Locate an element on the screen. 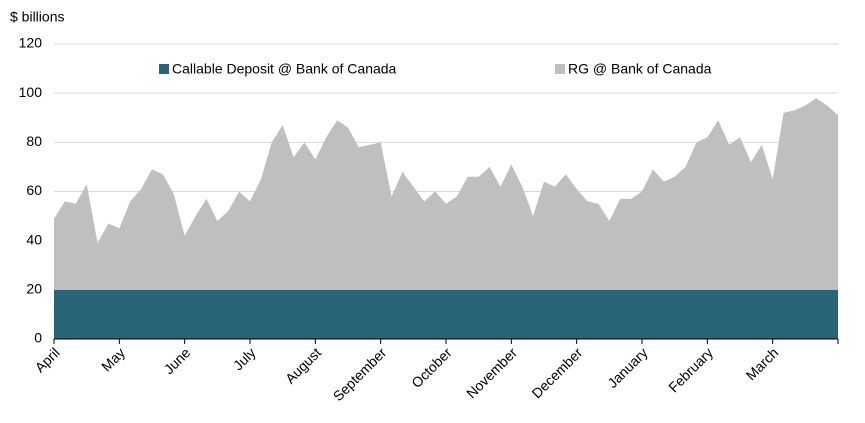 The height and width of the screenshot is (423, 865). x-tick-label: June is located at coordinates (177, 360).